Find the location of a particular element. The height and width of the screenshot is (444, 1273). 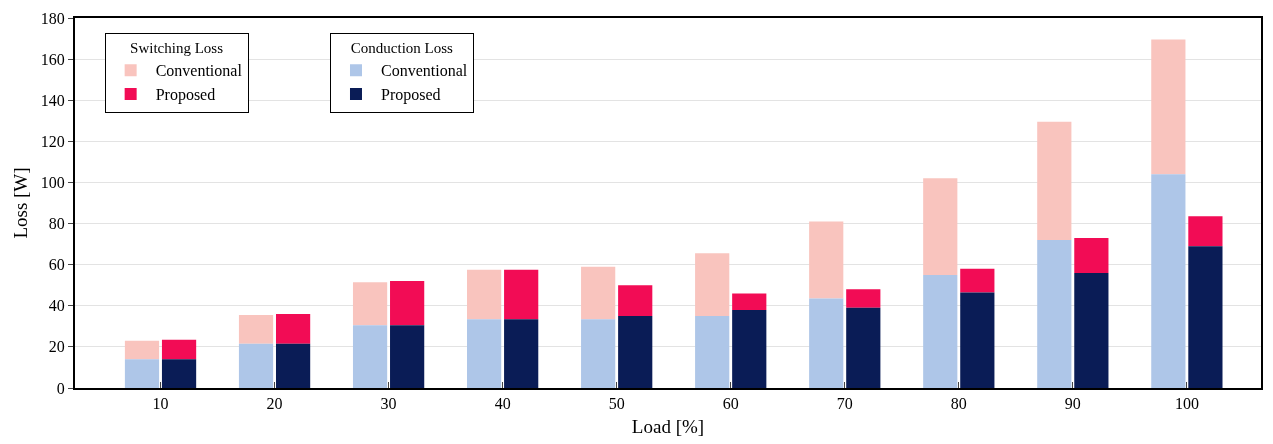

y-tick-label: 160 is located at coordinates (52, 59).